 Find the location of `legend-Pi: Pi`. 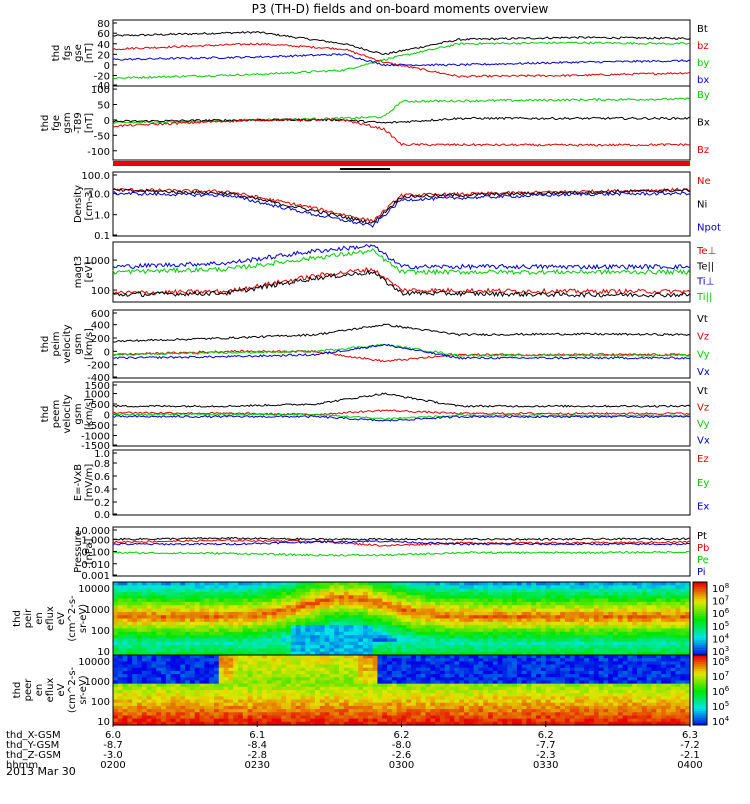

legend-Pi: Pi is located at coordinates (701, 572).